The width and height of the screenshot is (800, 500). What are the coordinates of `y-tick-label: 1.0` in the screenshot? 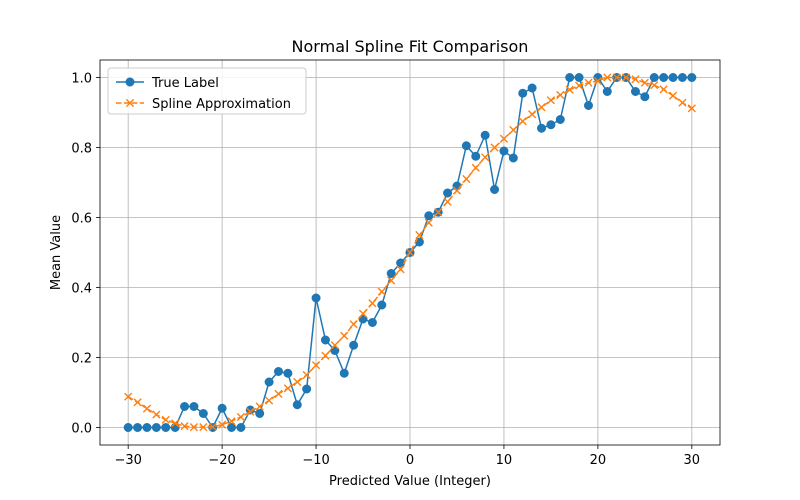 It's located at (81, 79).